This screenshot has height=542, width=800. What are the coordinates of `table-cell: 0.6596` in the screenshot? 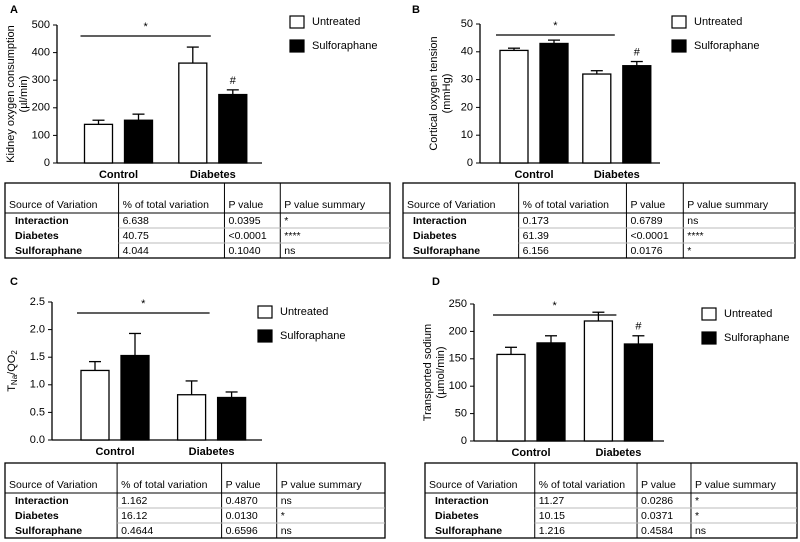 It's located at (242, 531).